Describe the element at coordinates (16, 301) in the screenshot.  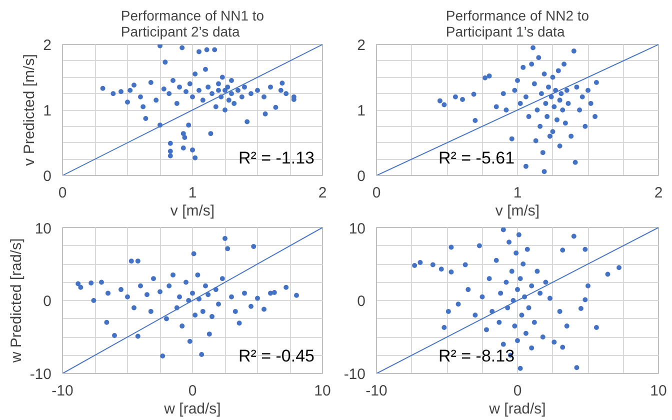
I see `y-axis-title: w Predicted [rad/s]` at that location.